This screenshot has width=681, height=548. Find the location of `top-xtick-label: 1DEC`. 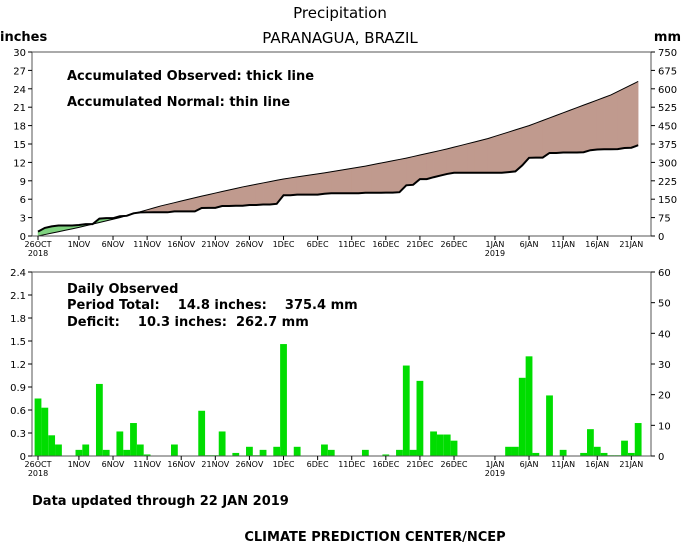

top-xtick-label: 1DEC is located at coordinates (284, 244).